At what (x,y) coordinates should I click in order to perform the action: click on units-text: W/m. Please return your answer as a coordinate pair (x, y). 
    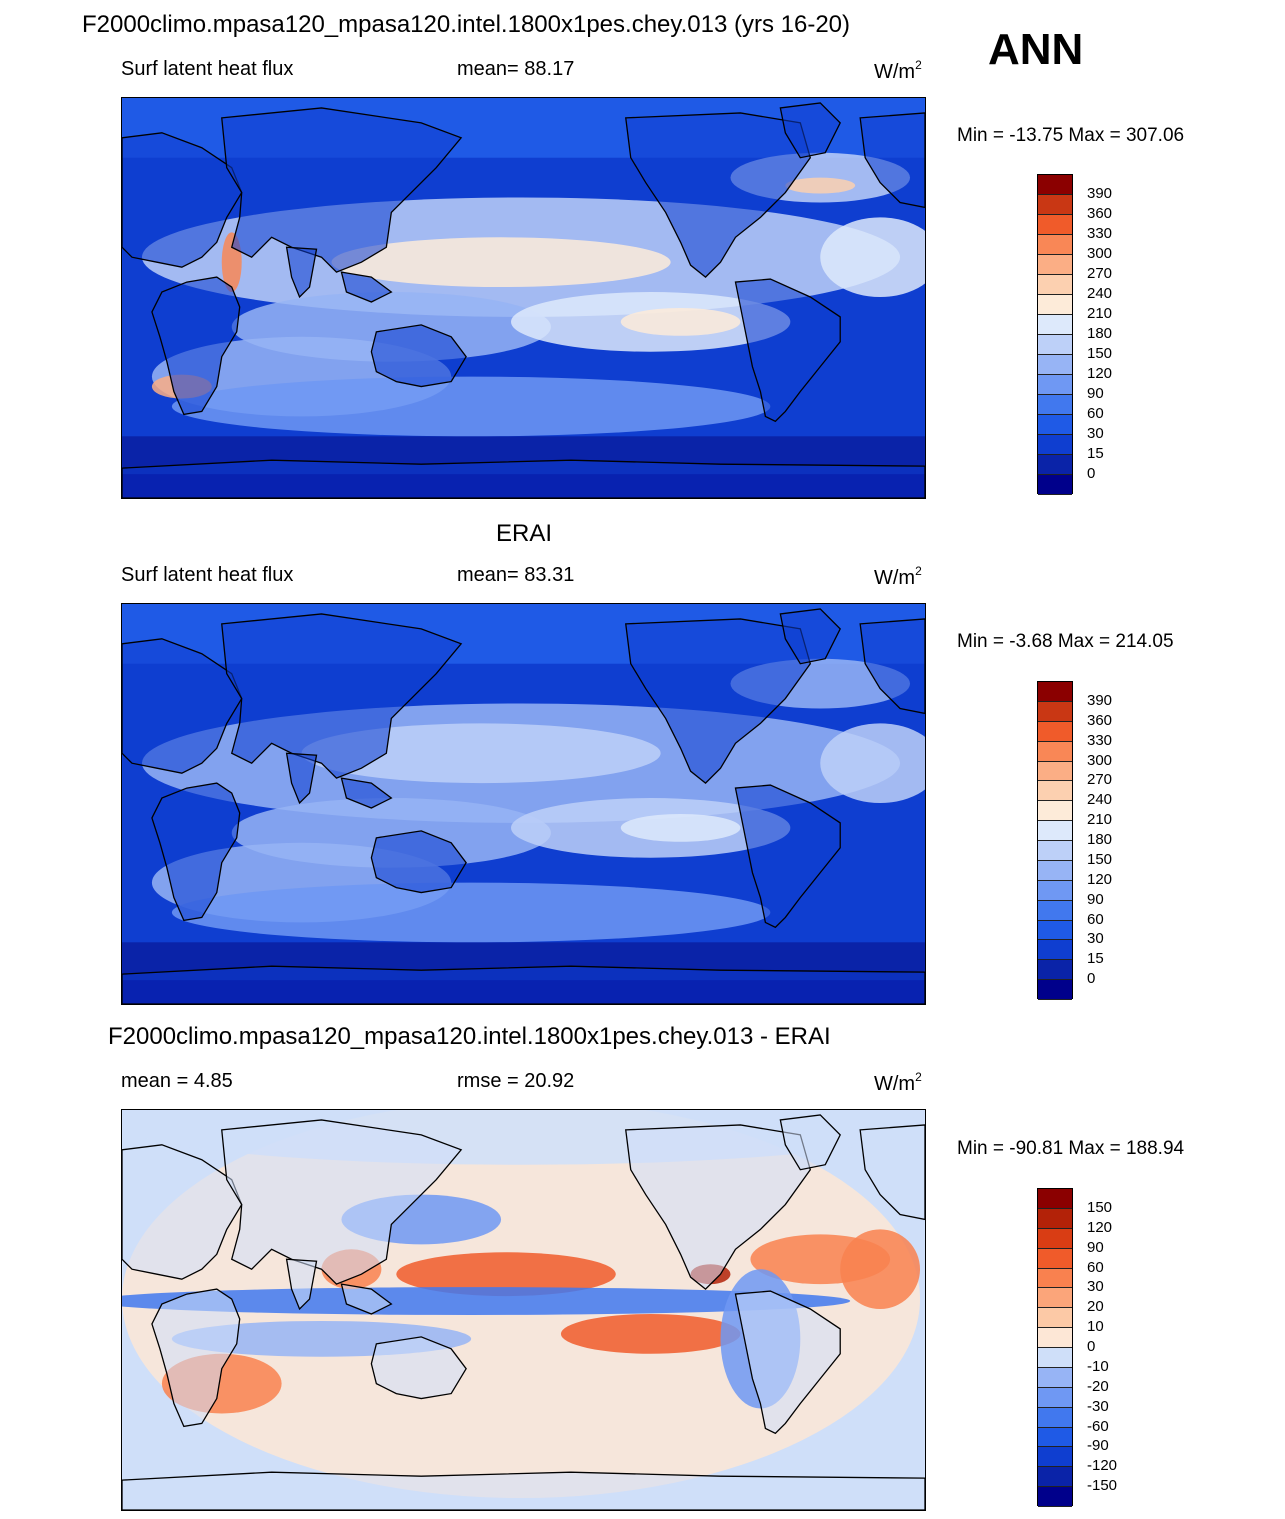
    Looking at the image, I should click on (895, 72).